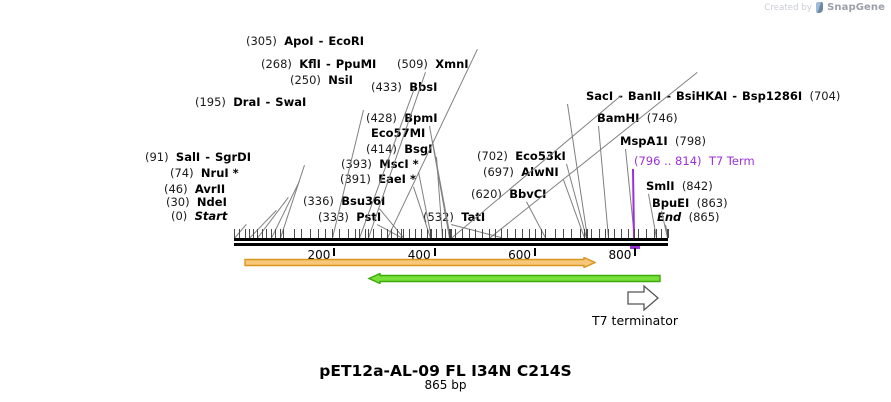 The width and height of the screenshot is (891, 402). I want to click on site-label-bamhi: BamHI (746), so click(637, 118).